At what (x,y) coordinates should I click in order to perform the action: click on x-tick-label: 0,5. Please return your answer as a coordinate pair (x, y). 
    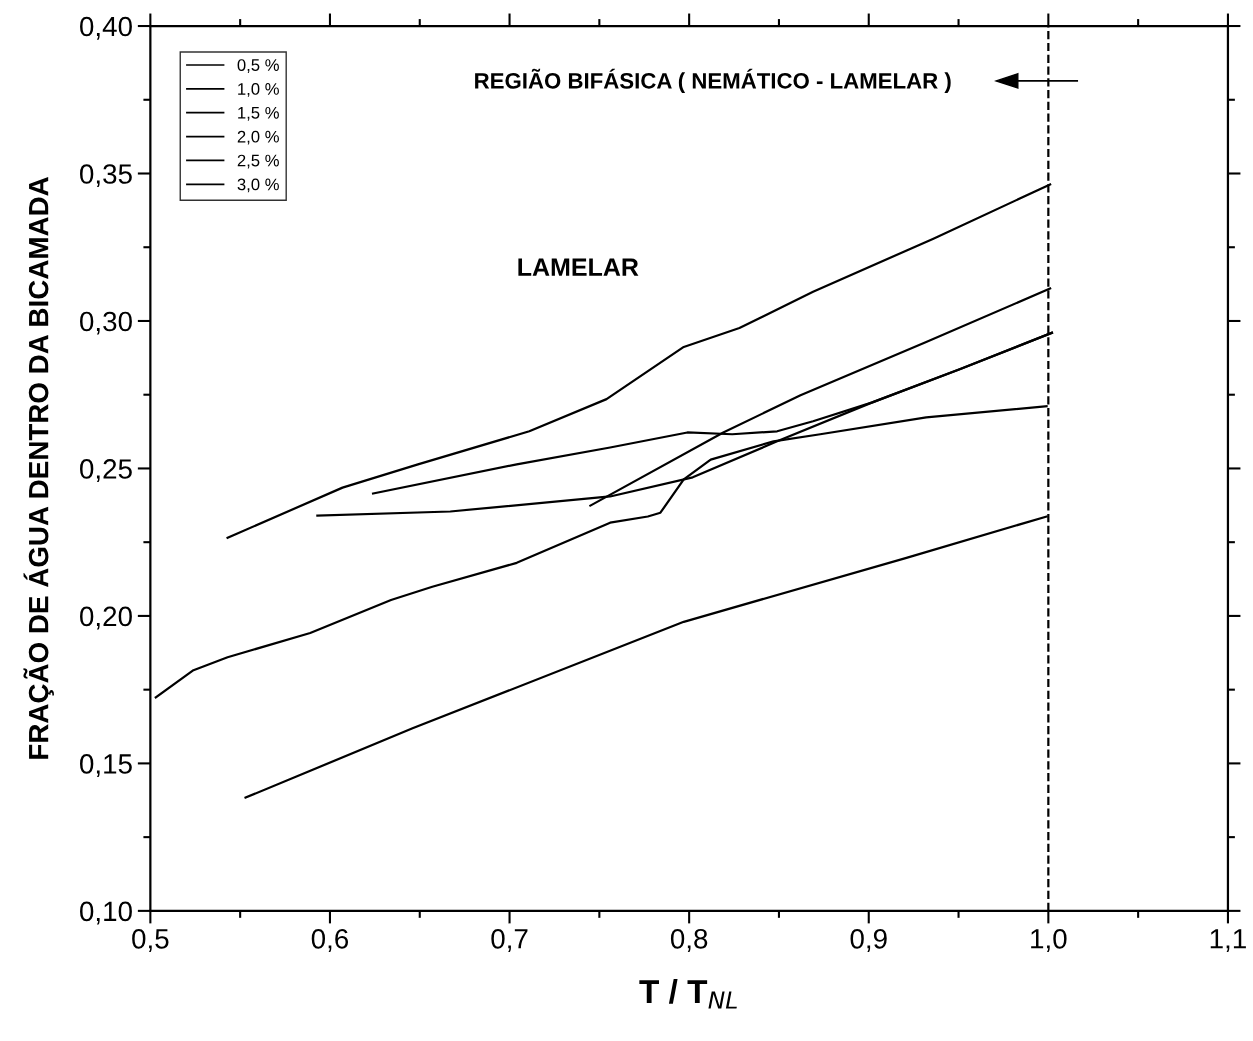
    Looking at the image, I should click on (150, 940).